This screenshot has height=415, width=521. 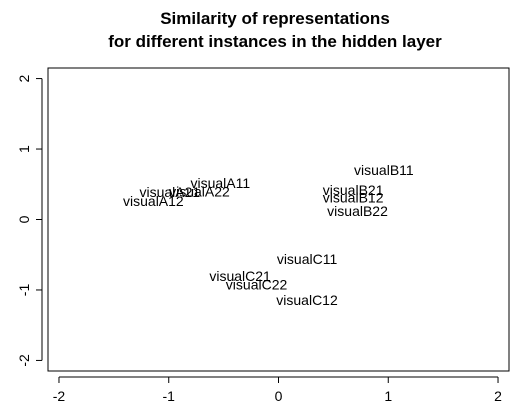 I want to click on y-tick-label: -1, so click(x=24, y=290).